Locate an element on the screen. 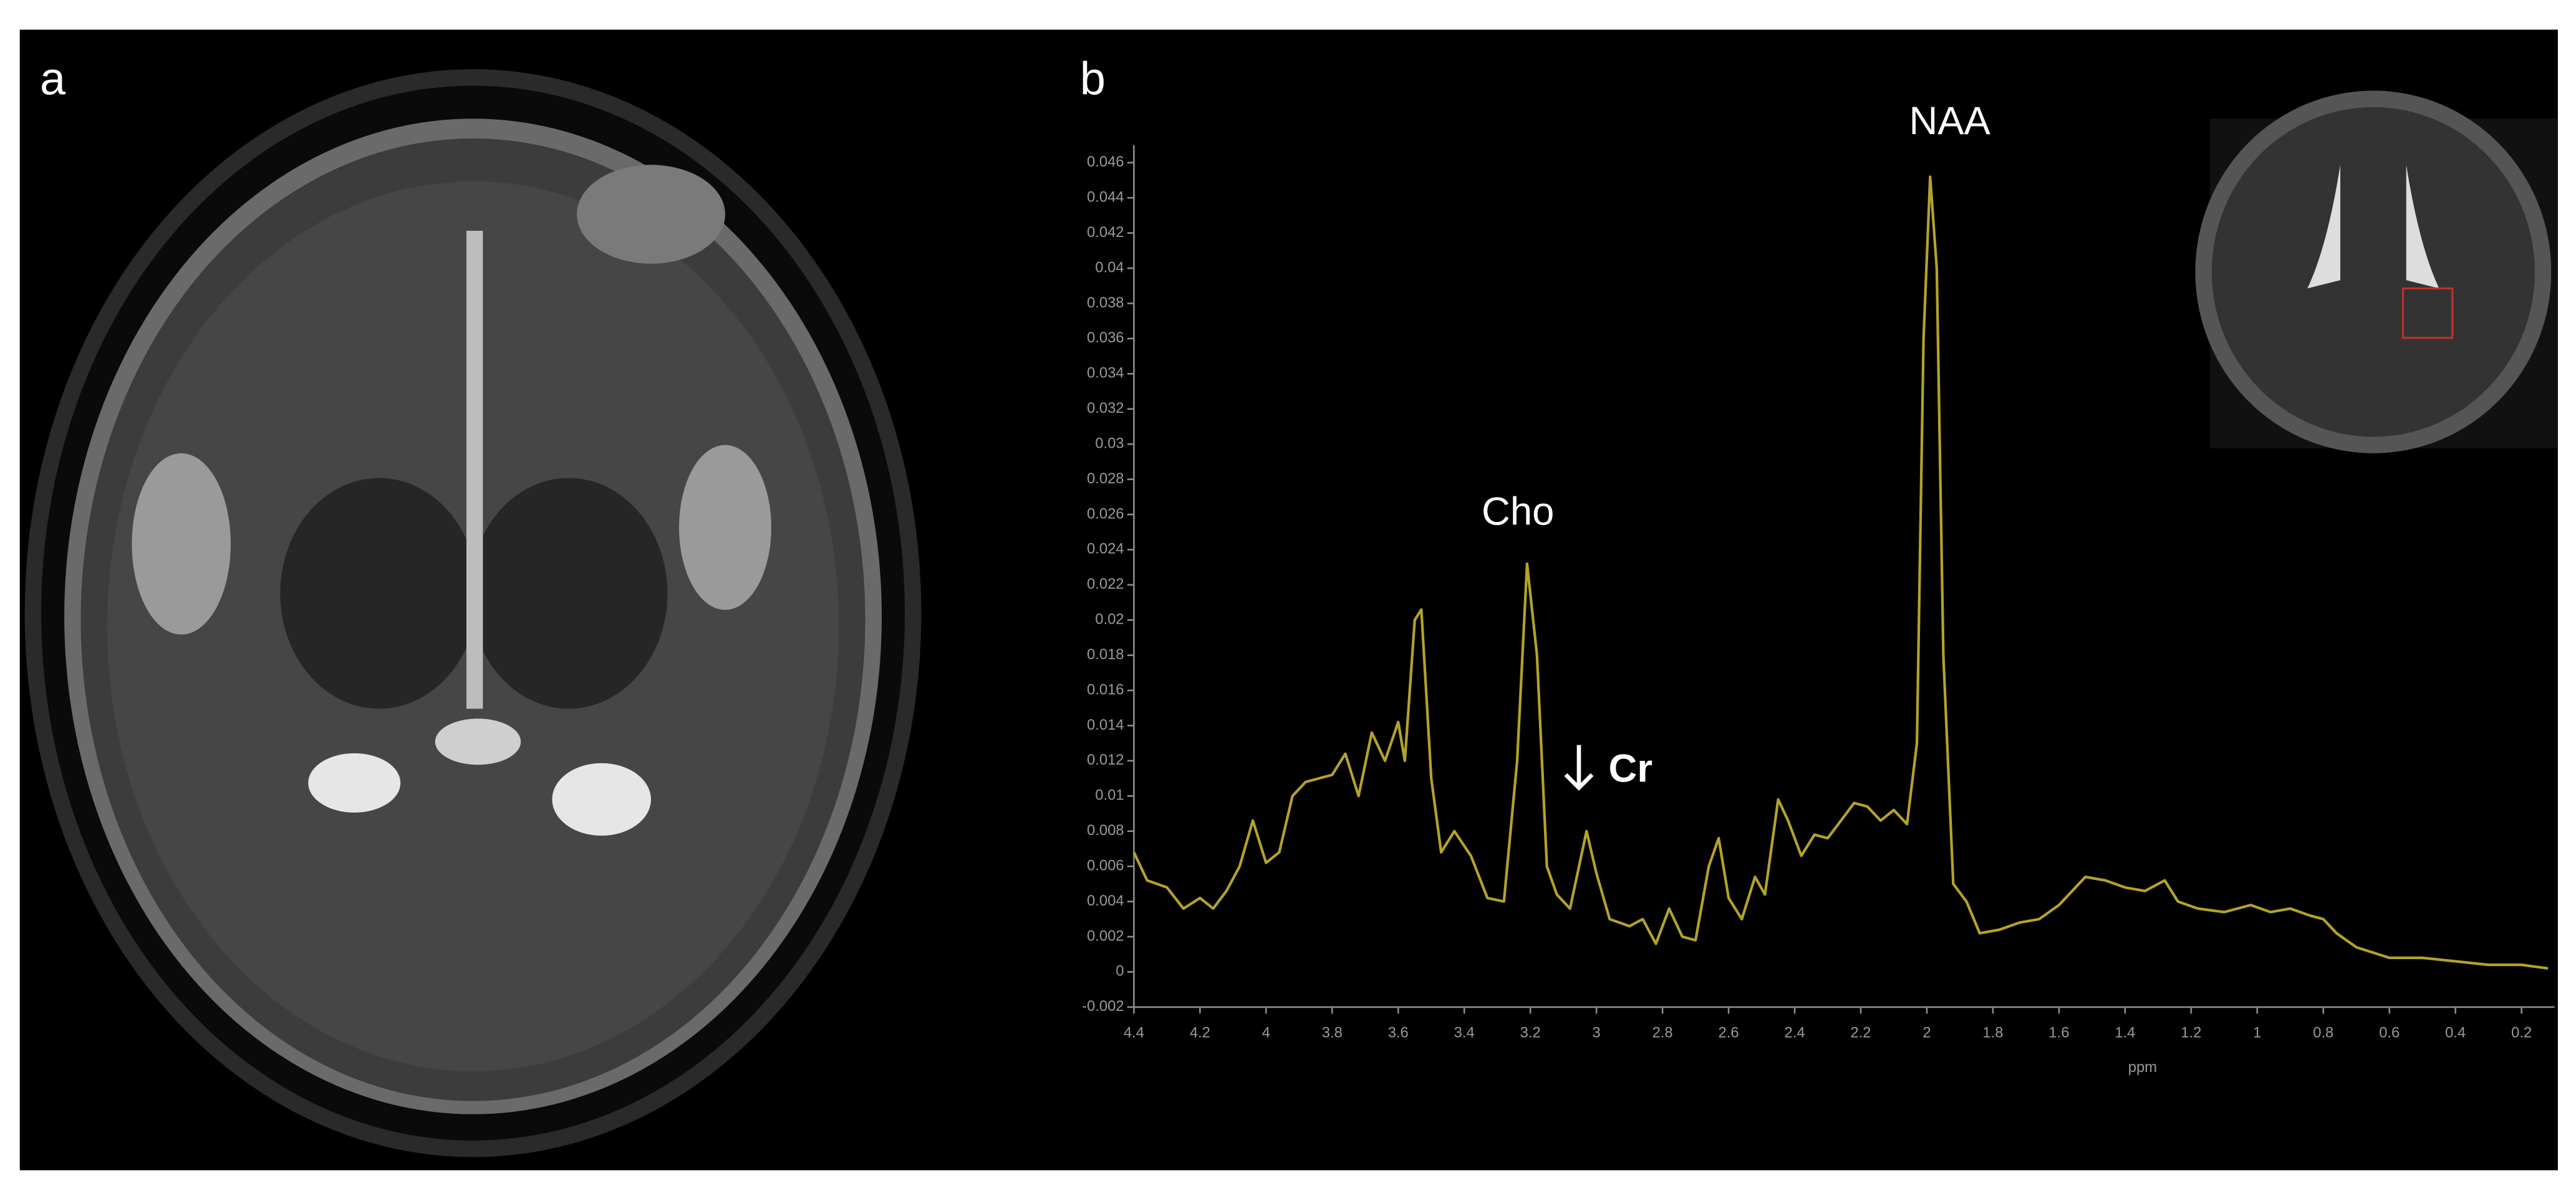 The width and height of the screenshot is (2576, 1193). y-tick-label: 0.008 is located at coordinates (1105, 830).